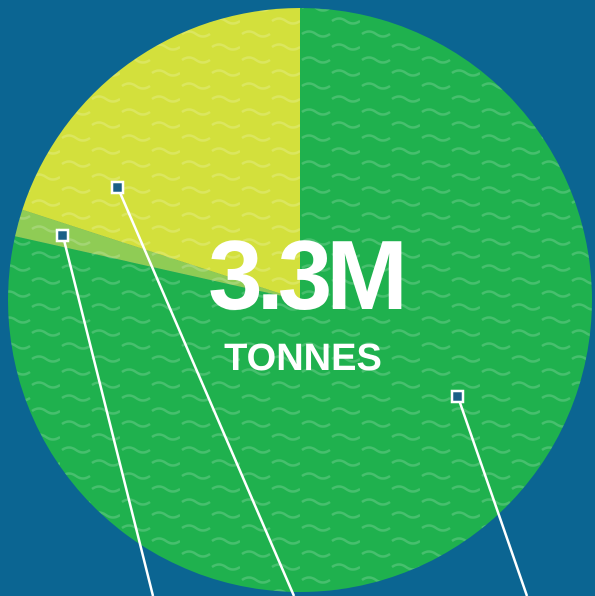  What do you see at coordinates (305, 275) in the screenshot?
I see `total-value: 3.3M` at bounding box center [305, 275].